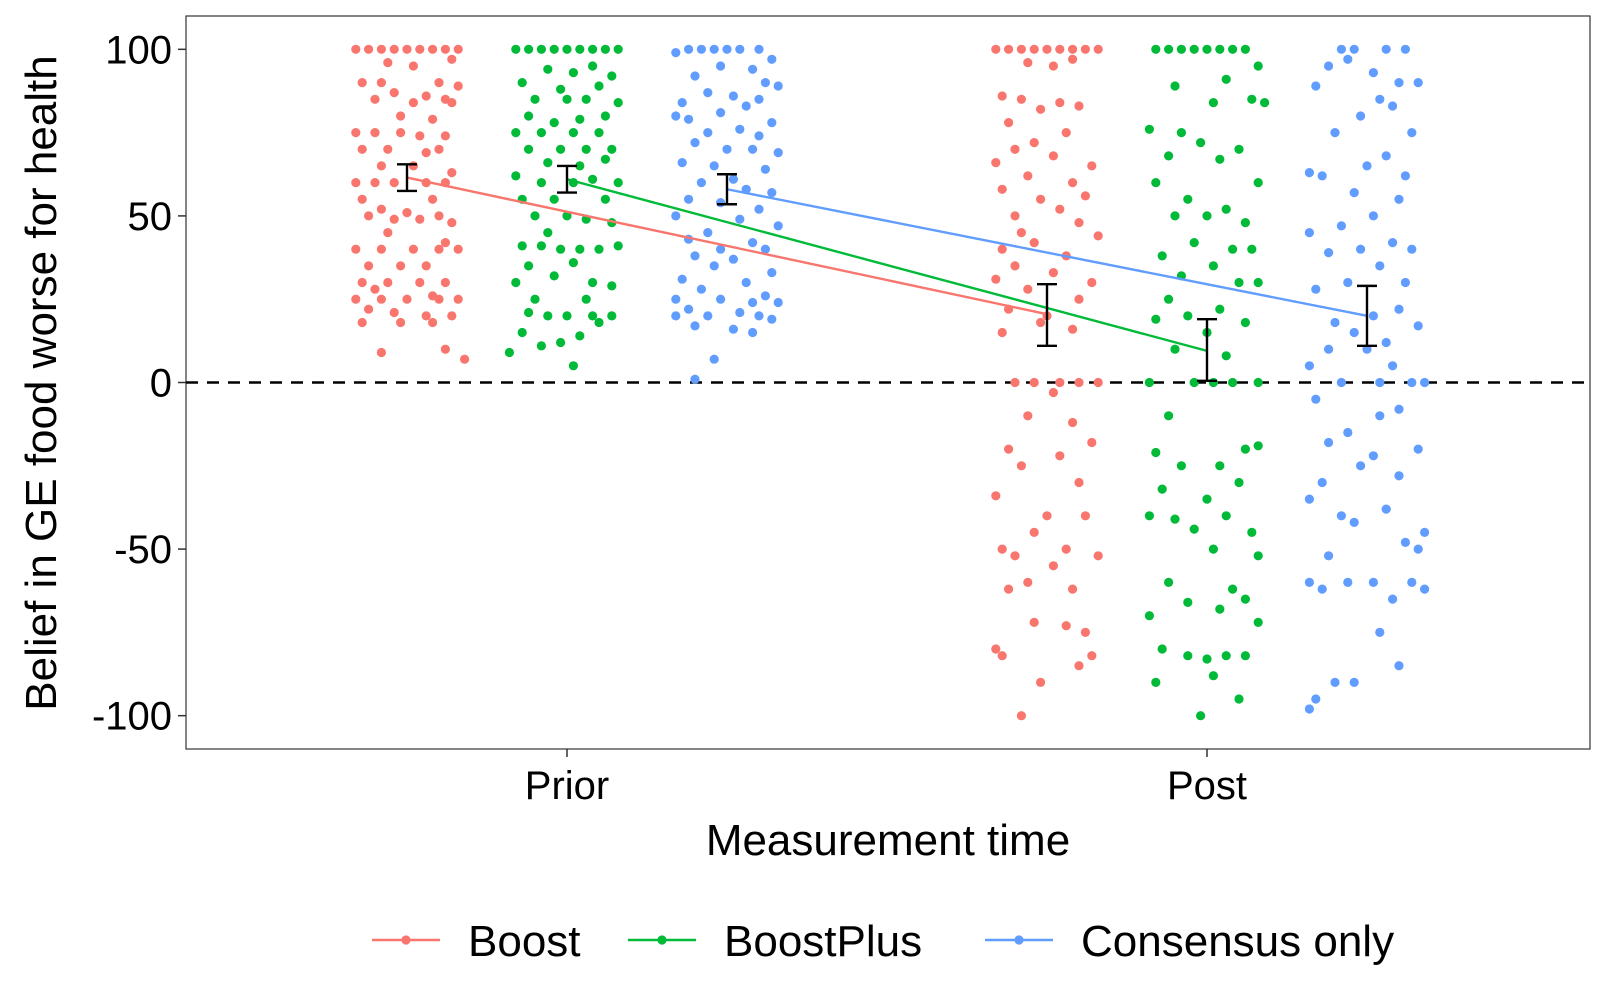 The width and height of the screenshot is (1600, 1000). I want to click on x-tick-label: Prior, so click(567, 786).